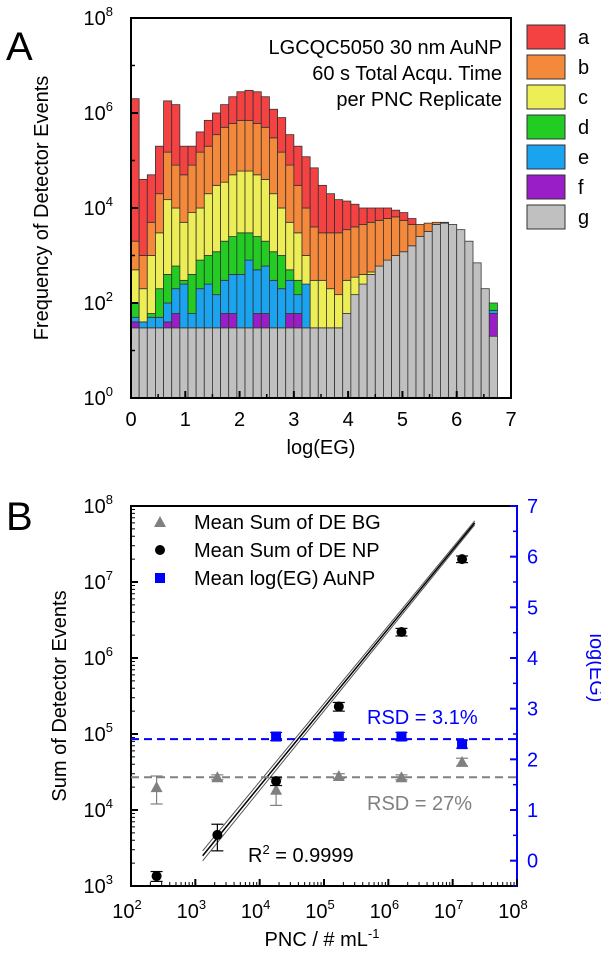 The width and height of the screenshot is (601, 955). What do you see at coordinates (583, 158) in the screenshot?
I see `legend-label-e: e` at bounding box center [583, 158].